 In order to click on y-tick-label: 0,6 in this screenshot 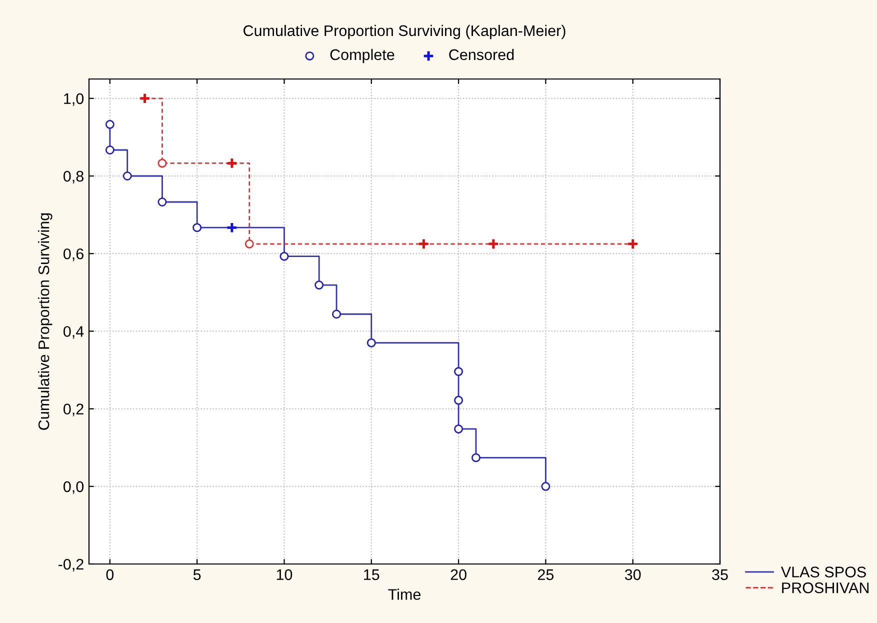, I will do `click(74, 255)`.